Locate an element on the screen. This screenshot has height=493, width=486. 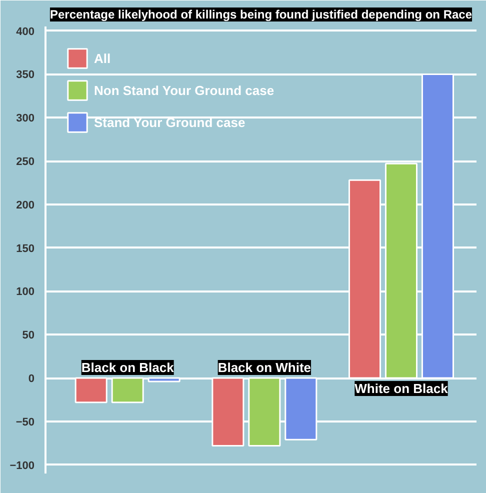
x-tick-label: White on Black is located at coordinates (401, 388).